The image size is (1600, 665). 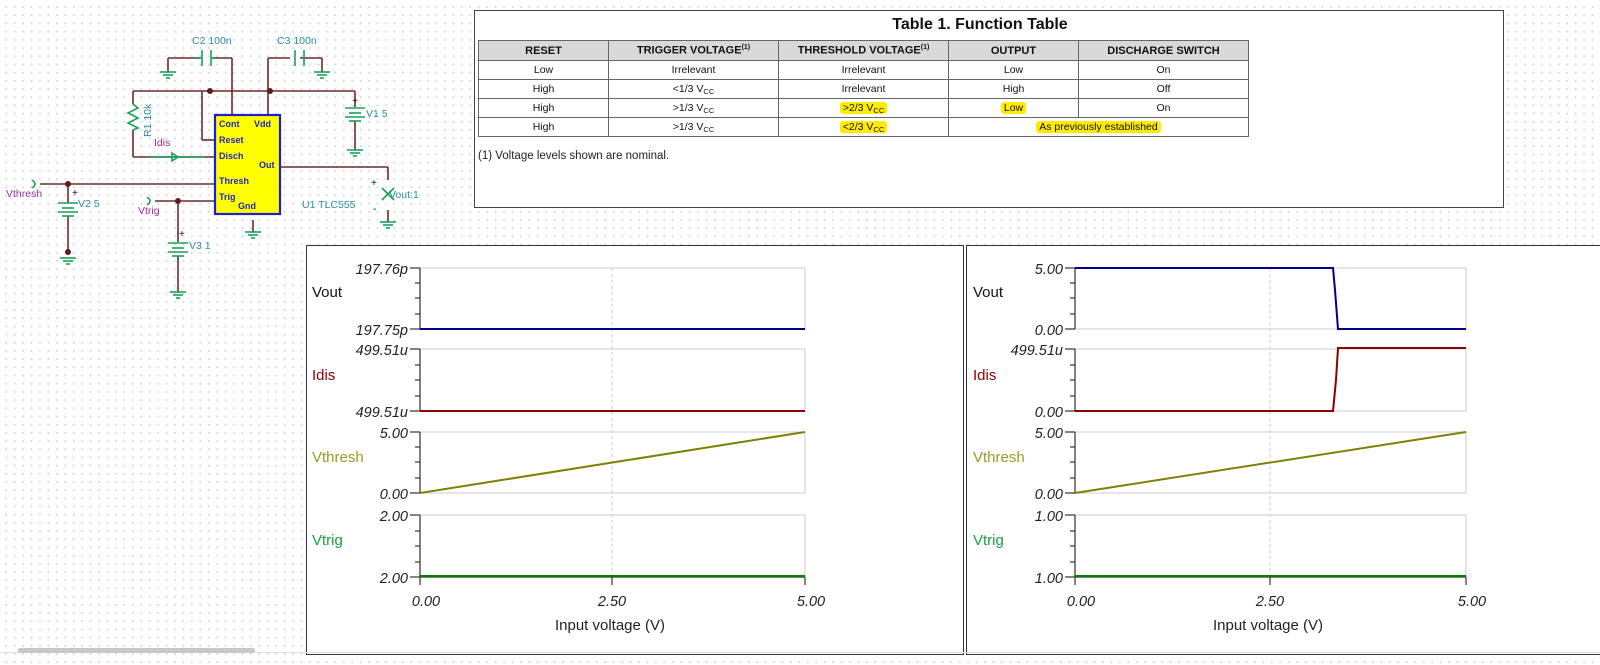 What do you see at coordinates (404, 195) in the screenshot?
I see `vout-meter-label: Vout:1` at bounding box center [404, 195].